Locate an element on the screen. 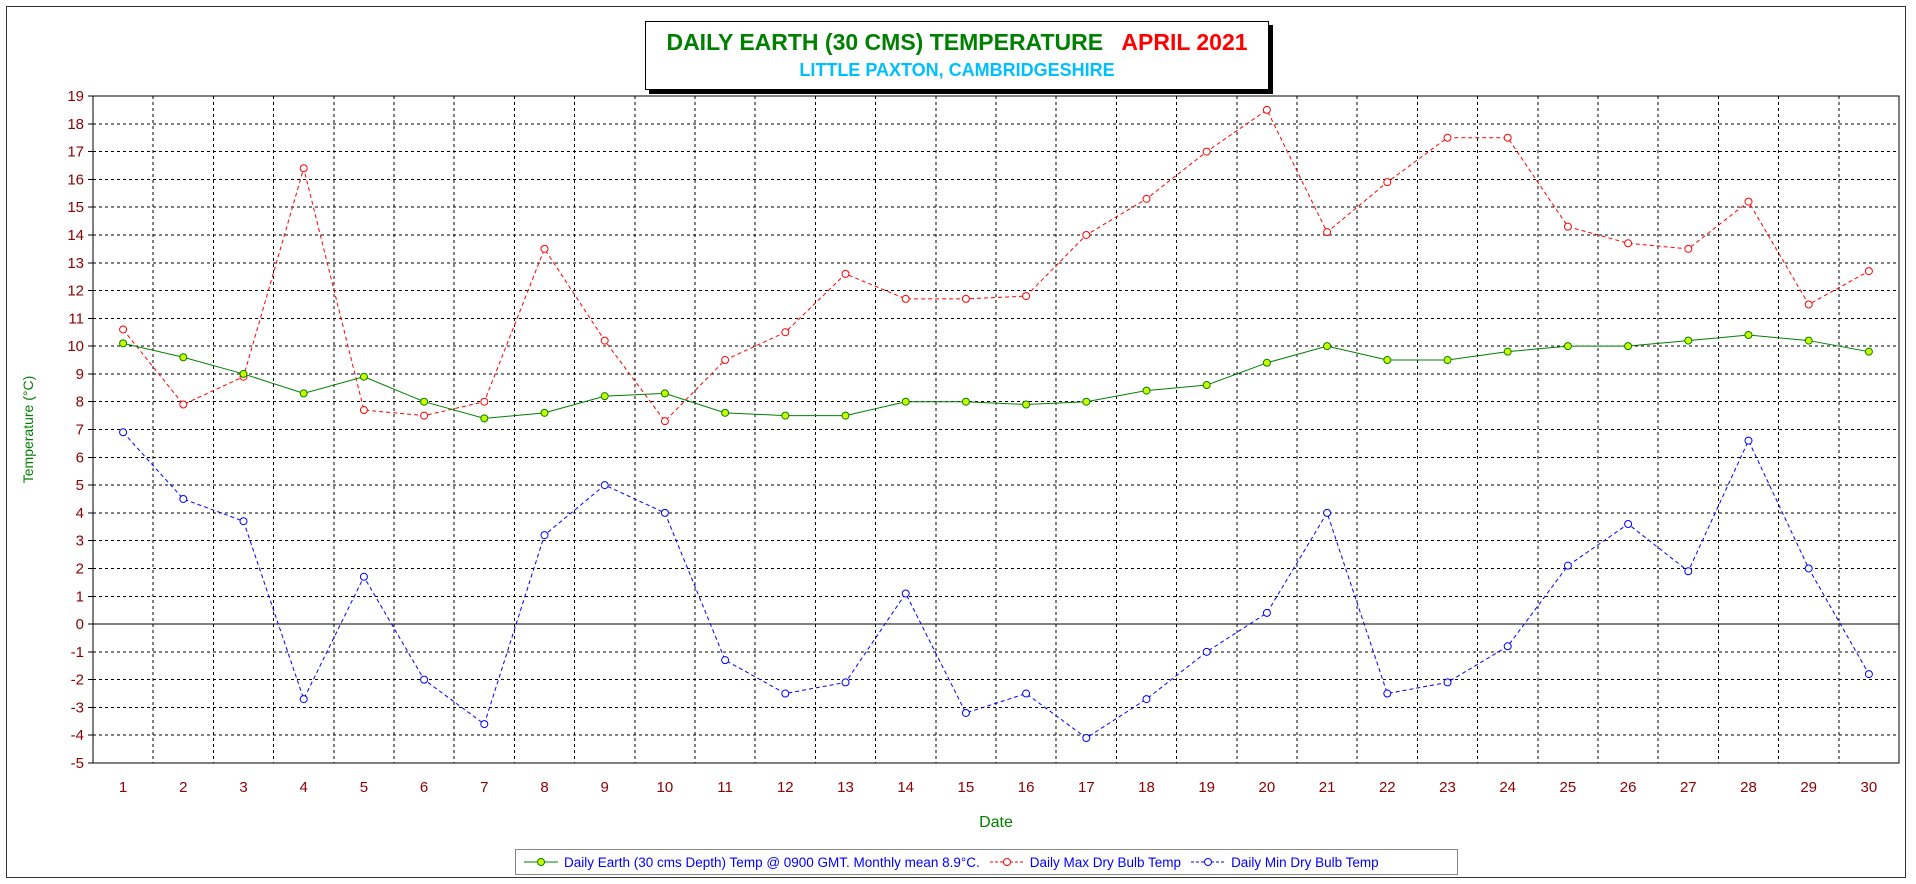 This screenshot has height=884, width=1916. series-line-earth is located at coordinates (995, 376).